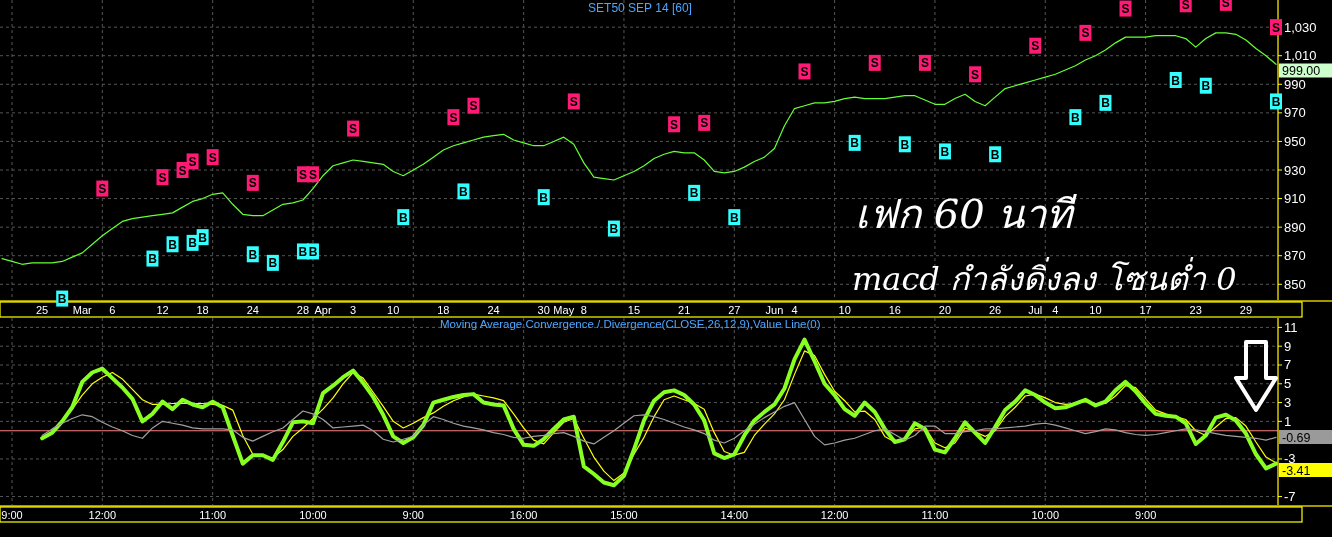  What do you see at coordinates (353, 310) in the screenshot?
I see `x-tick-label: 3` at bounding box center [353, 310].